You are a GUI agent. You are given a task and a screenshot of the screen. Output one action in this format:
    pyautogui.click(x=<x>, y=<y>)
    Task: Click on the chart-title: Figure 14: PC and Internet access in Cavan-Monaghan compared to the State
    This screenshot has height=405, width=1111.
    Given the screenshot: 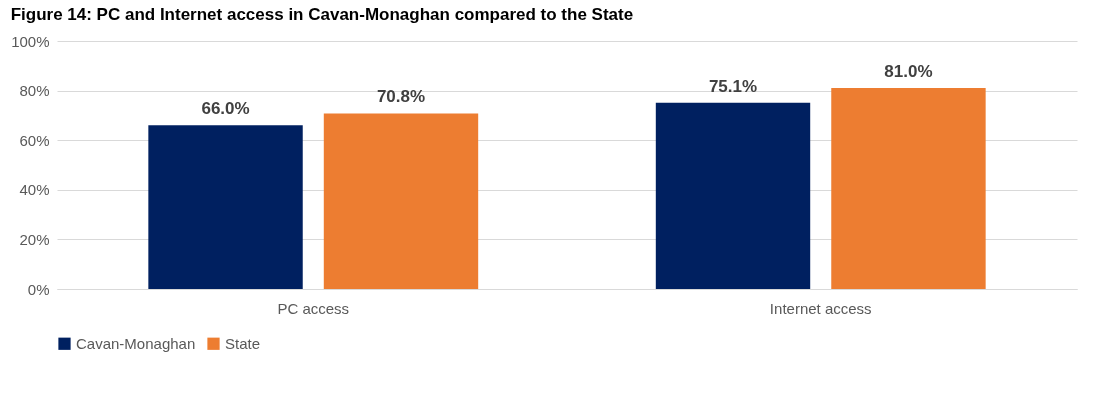 What is the action you would take?
    pyautogui.click(x=322, y=14)
    